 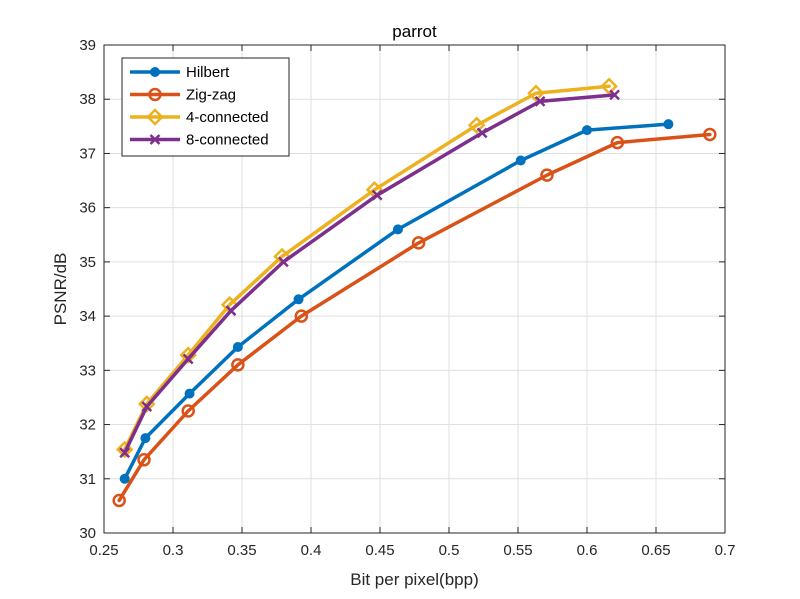 I want to click on y-tick-label: 39, so click(x=87, y=45).